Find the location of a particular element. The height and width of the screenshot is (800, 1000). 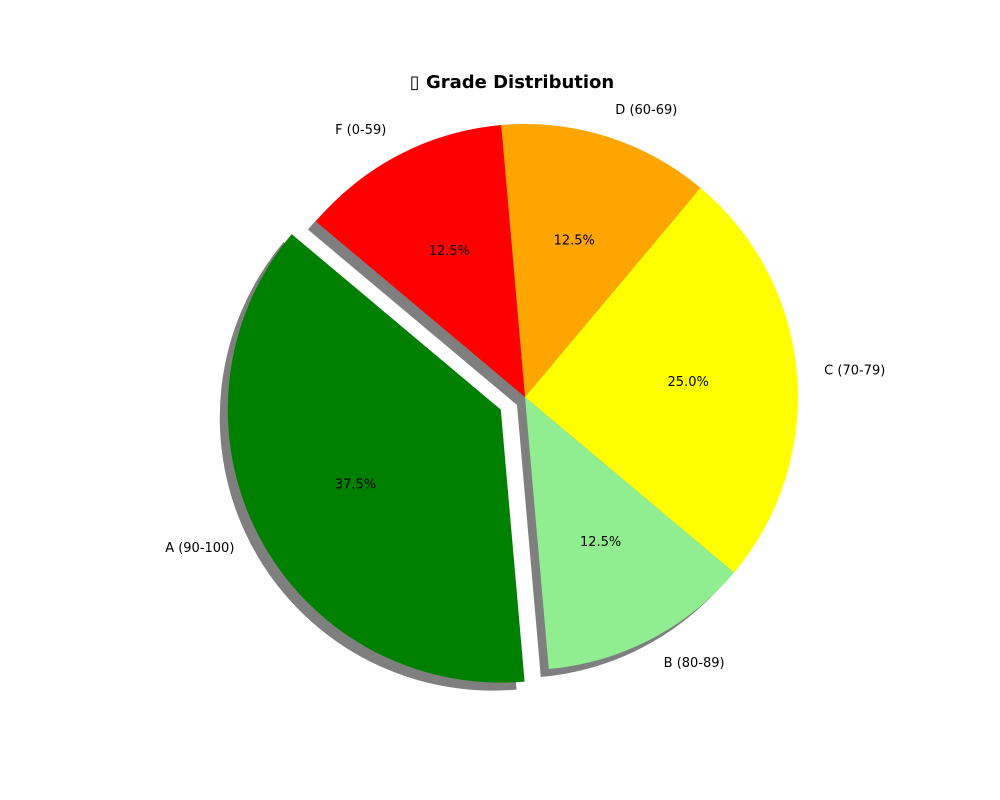

slice-label-b: B (80-89) is located at coordinates (694, 663).